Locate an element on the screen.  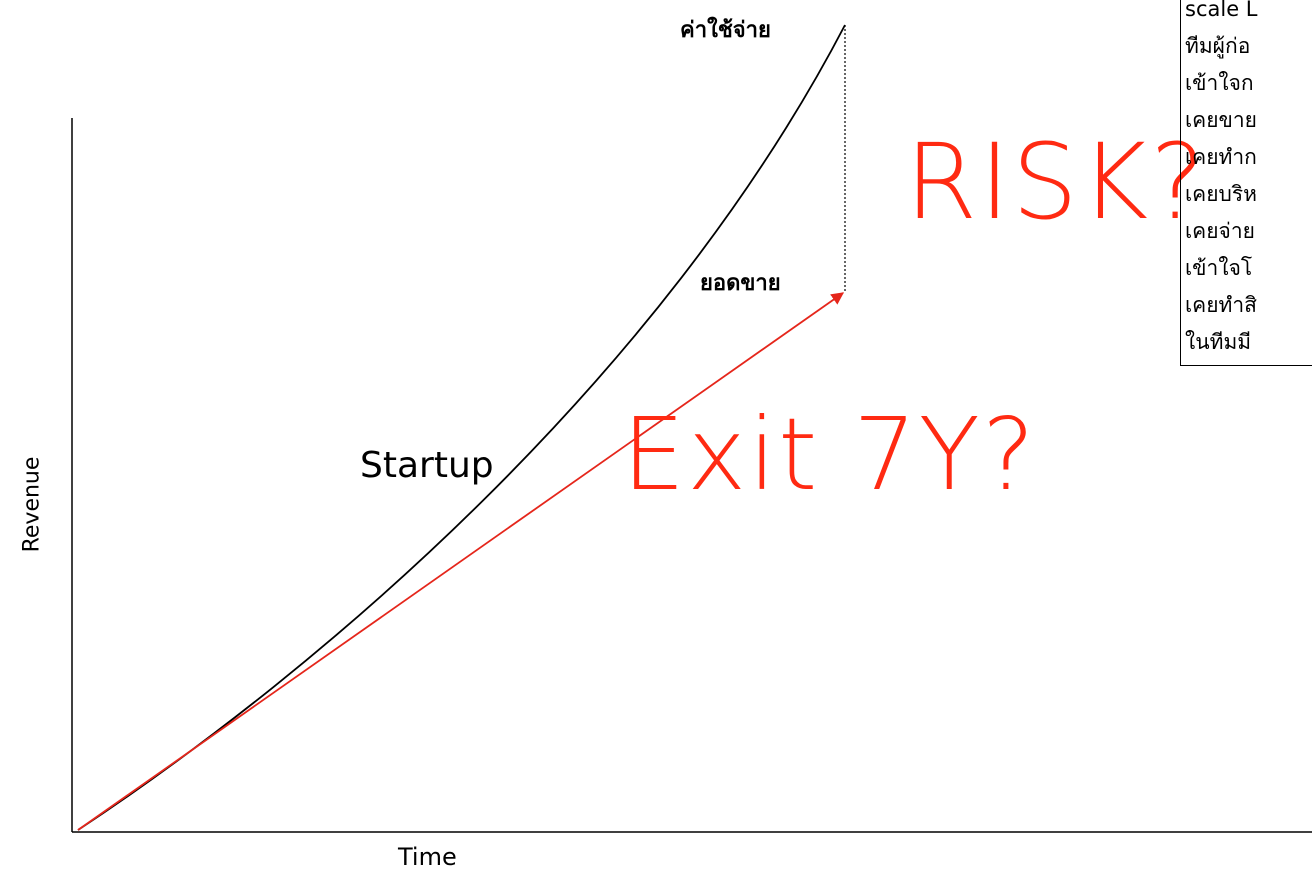
checklist-item: เคยขาย is located at coordinates (1221, 120).